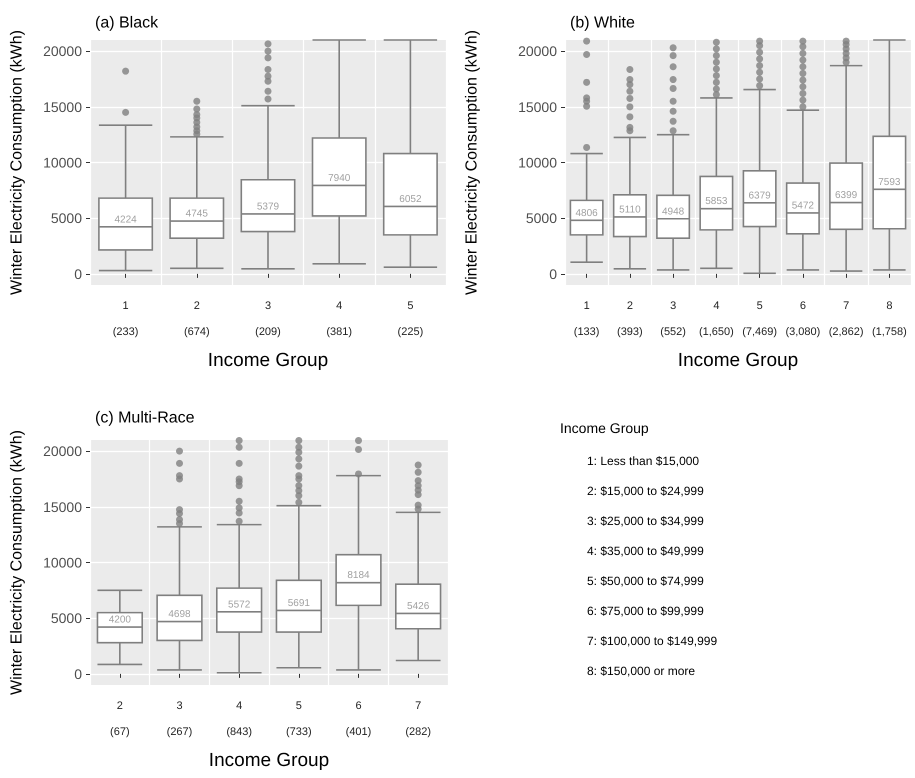 Image resolution: width=915 pixels, height=778 pixels. I want to click on text: 4745, so click(197, 214).